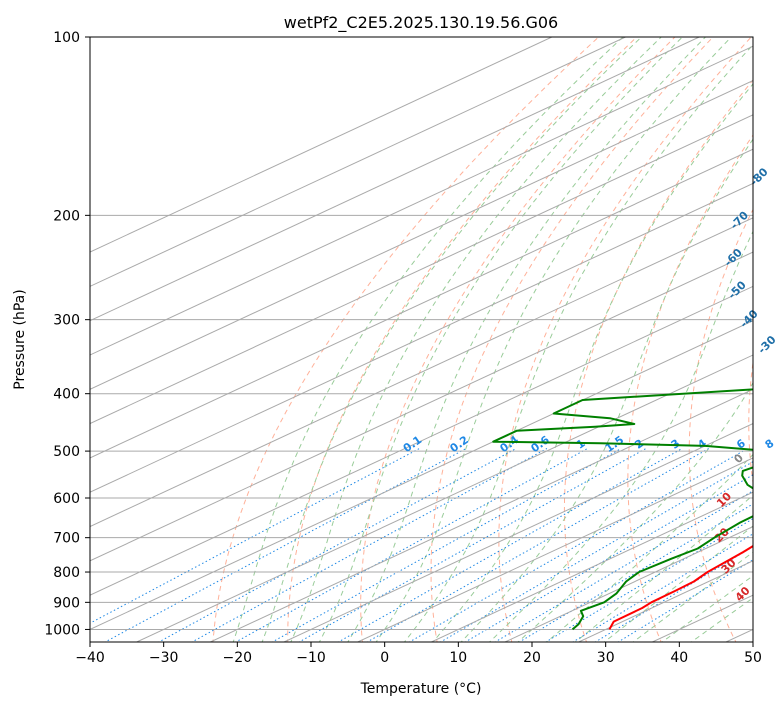  I want to click on dewpoint-profile, so click(622, 509).